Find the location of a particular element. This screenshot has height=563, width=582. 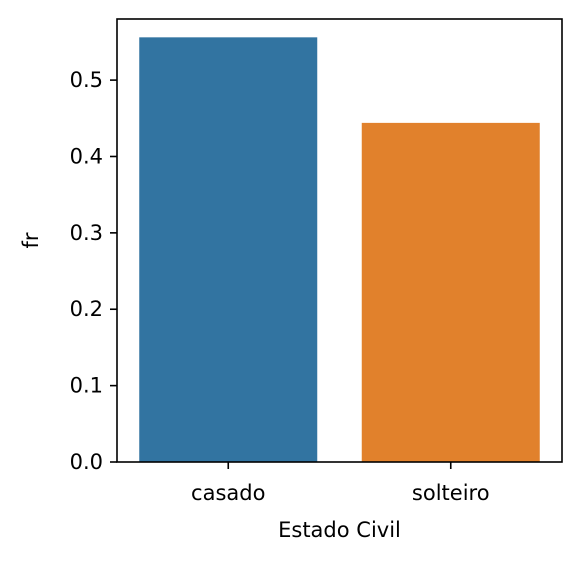

y-tick-label: 0.5 is located at coordinates (86, 80).